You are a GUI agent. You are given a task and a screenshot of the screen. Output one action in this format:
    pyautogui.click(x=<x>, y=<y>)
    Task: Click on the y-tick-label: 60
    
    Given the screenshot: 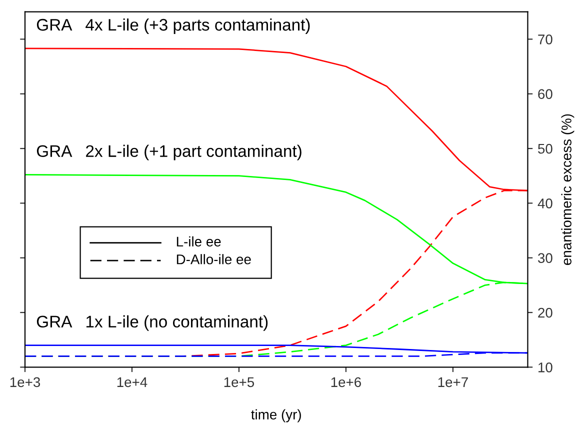 What is the action you would take?
    pyautogui.click(x=545, y=94)
    